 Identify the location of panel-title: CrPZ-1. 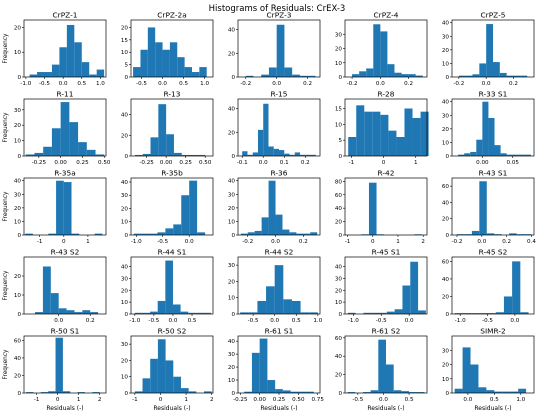
(65, 15).